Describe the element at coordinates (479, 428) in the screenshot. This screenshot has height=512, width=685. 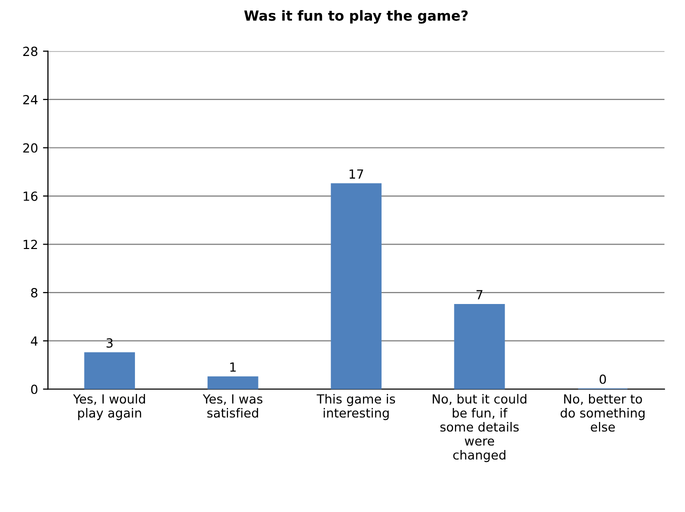
I see `x-tick-label: No, but it could be fun, if some details were changed` at that location.